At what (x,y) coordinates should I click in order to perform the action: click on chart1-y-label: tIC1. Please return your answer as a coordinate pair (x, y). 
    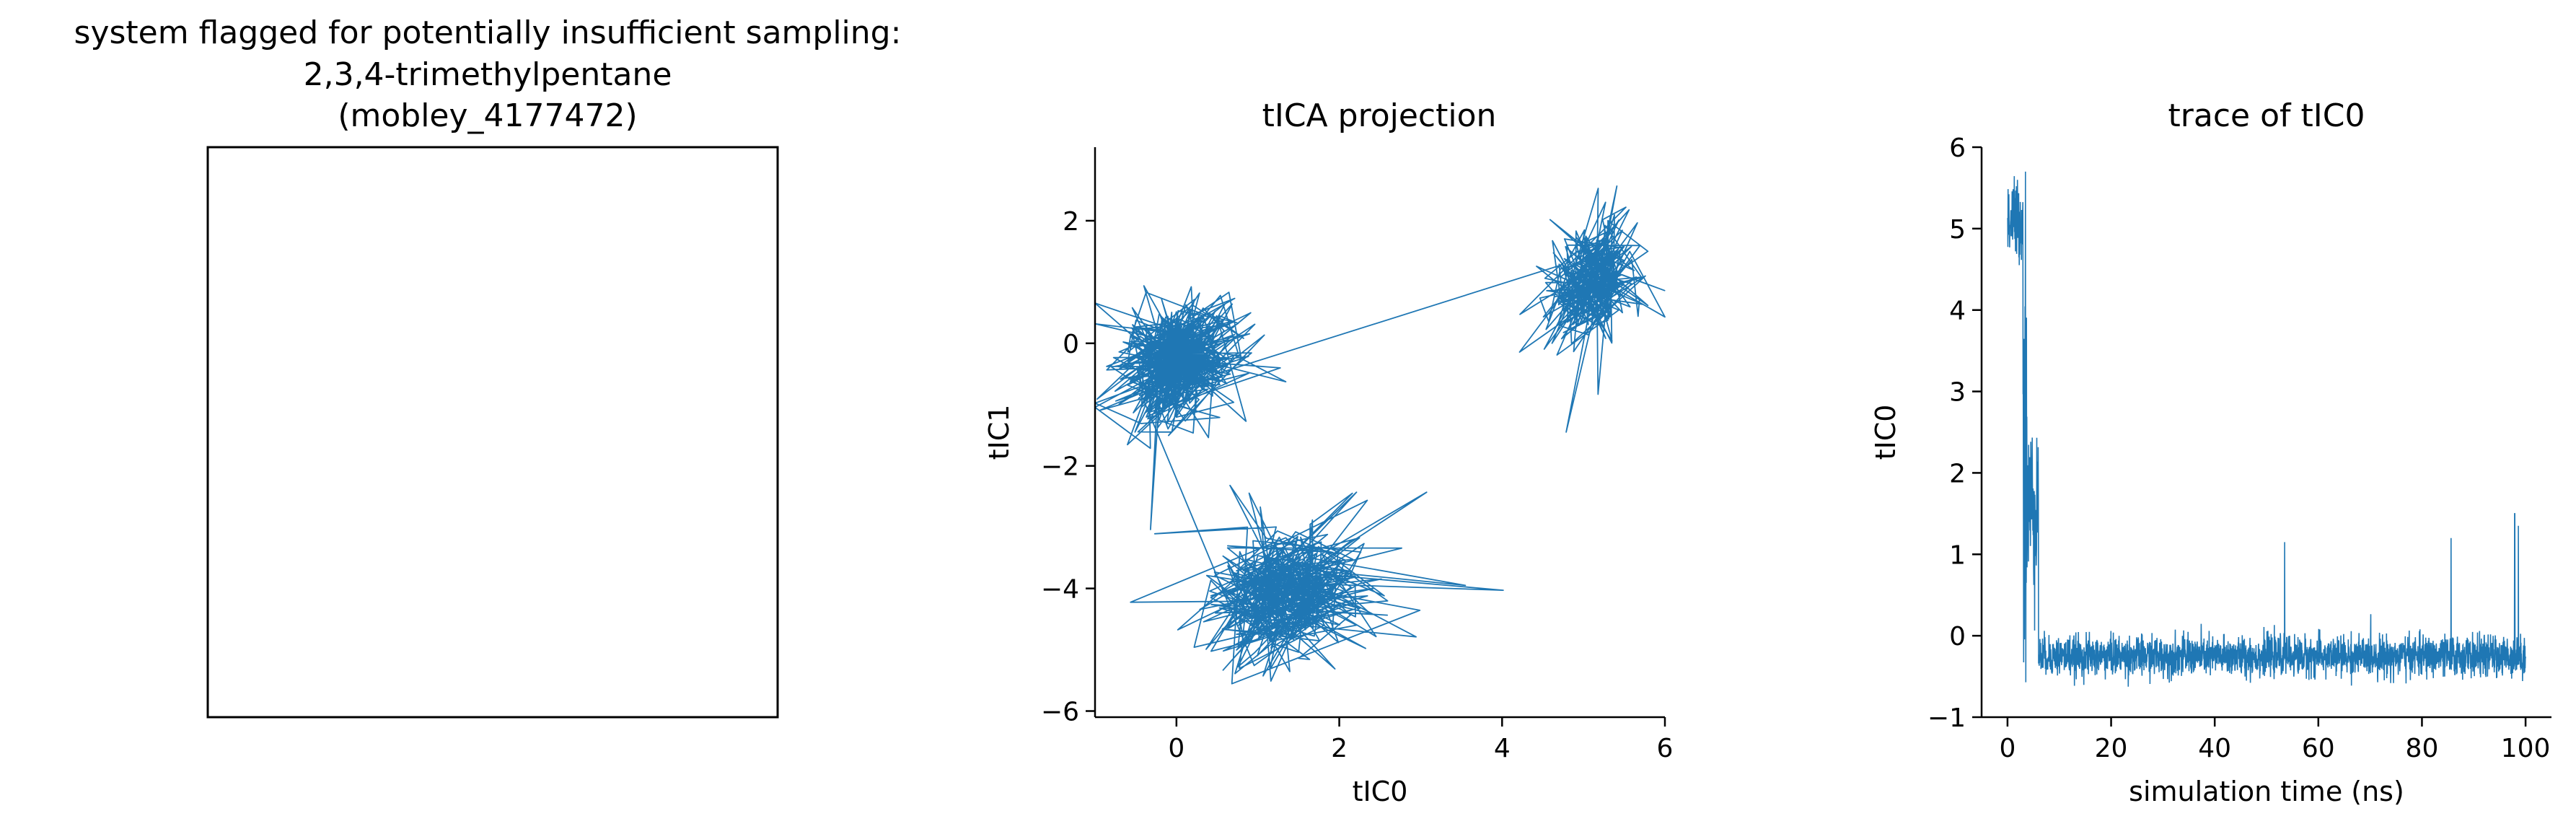
    Looking at the image, I should click on (999, 432).